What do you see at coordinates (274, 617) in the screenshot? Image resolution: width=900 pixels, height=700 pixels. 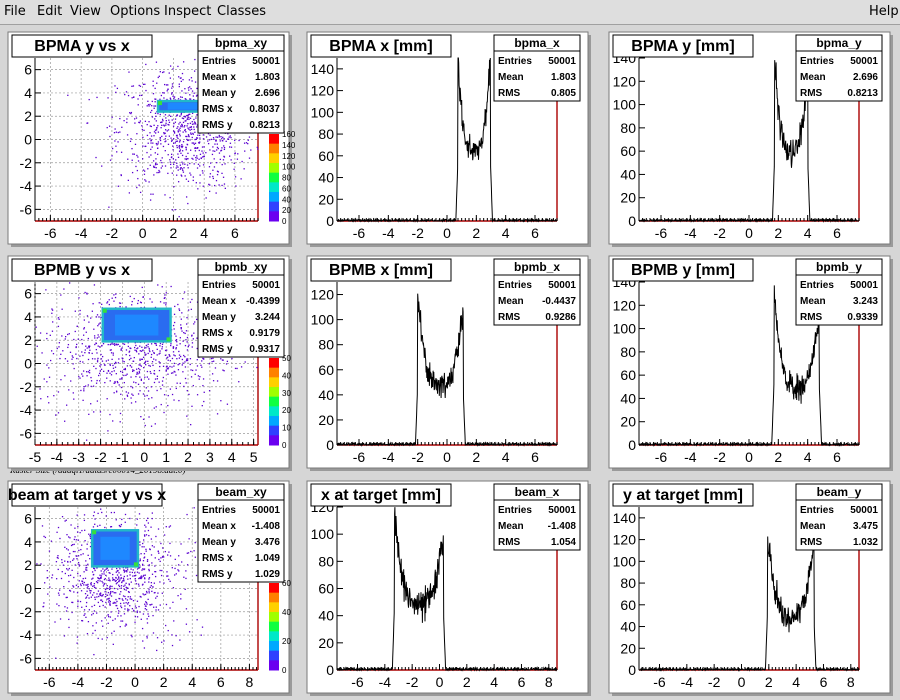 I see `palette-segment` at bounding box center [274, 617].